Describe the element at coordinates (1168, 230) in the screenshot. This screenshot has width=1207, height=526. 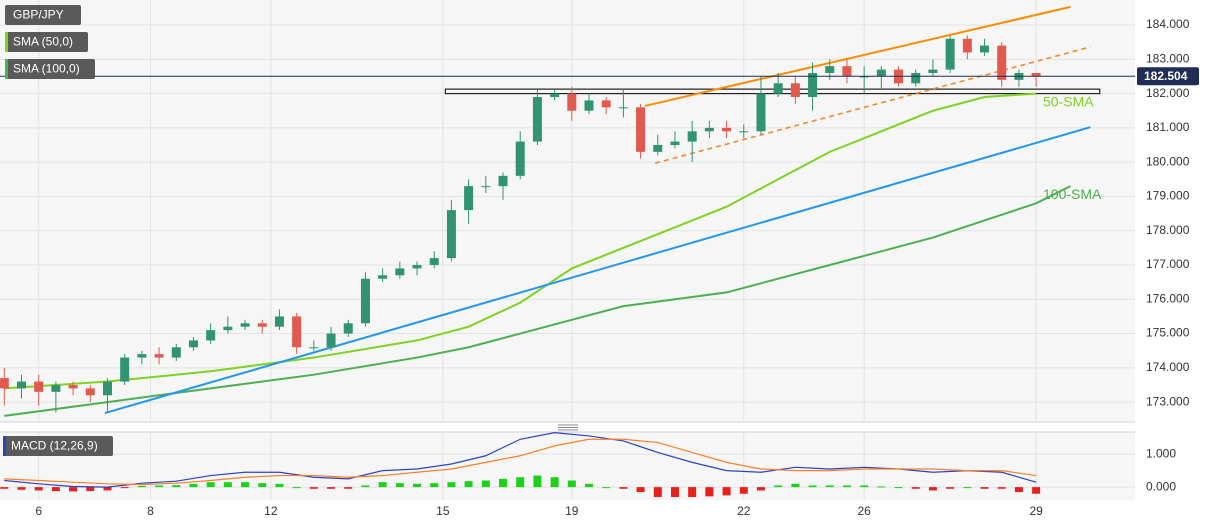
I see `y-tick-label: 178.000` at that location.